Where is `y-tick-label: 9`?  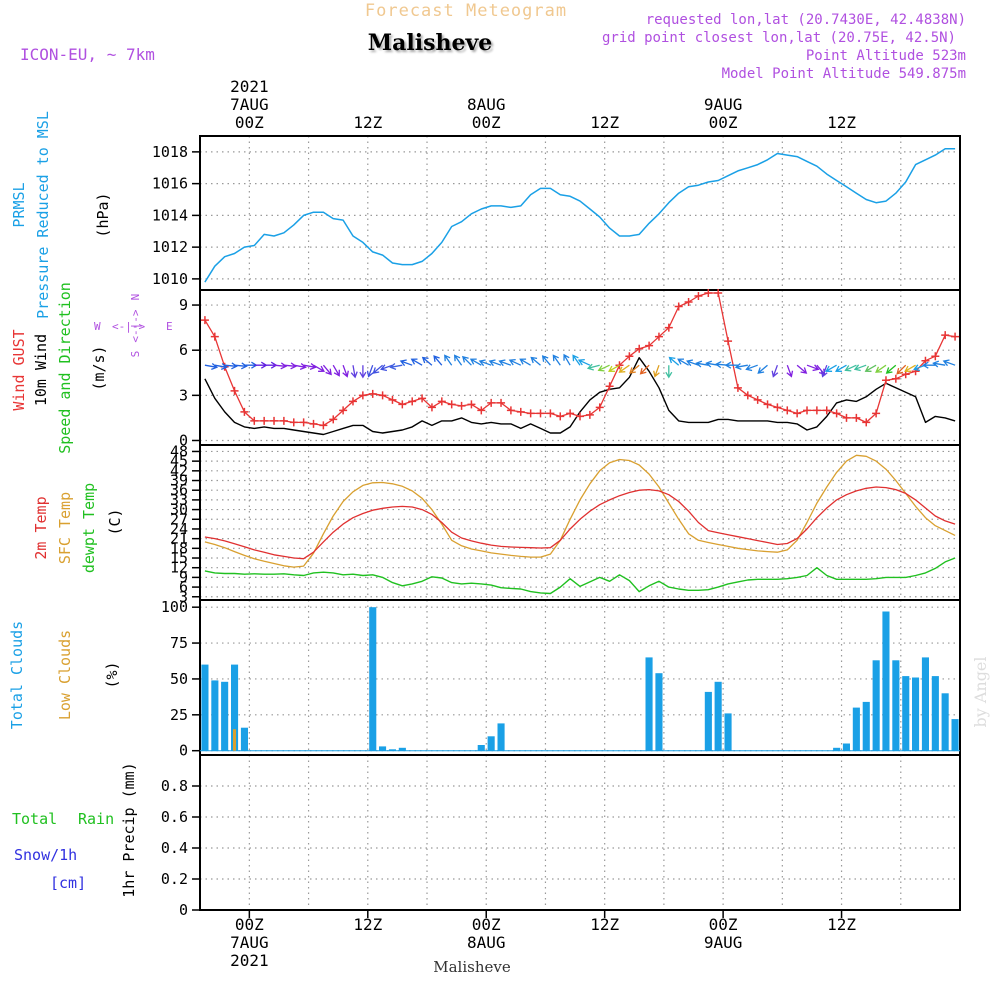 y-tick-label: 9 is located at coordinates (183, 305).